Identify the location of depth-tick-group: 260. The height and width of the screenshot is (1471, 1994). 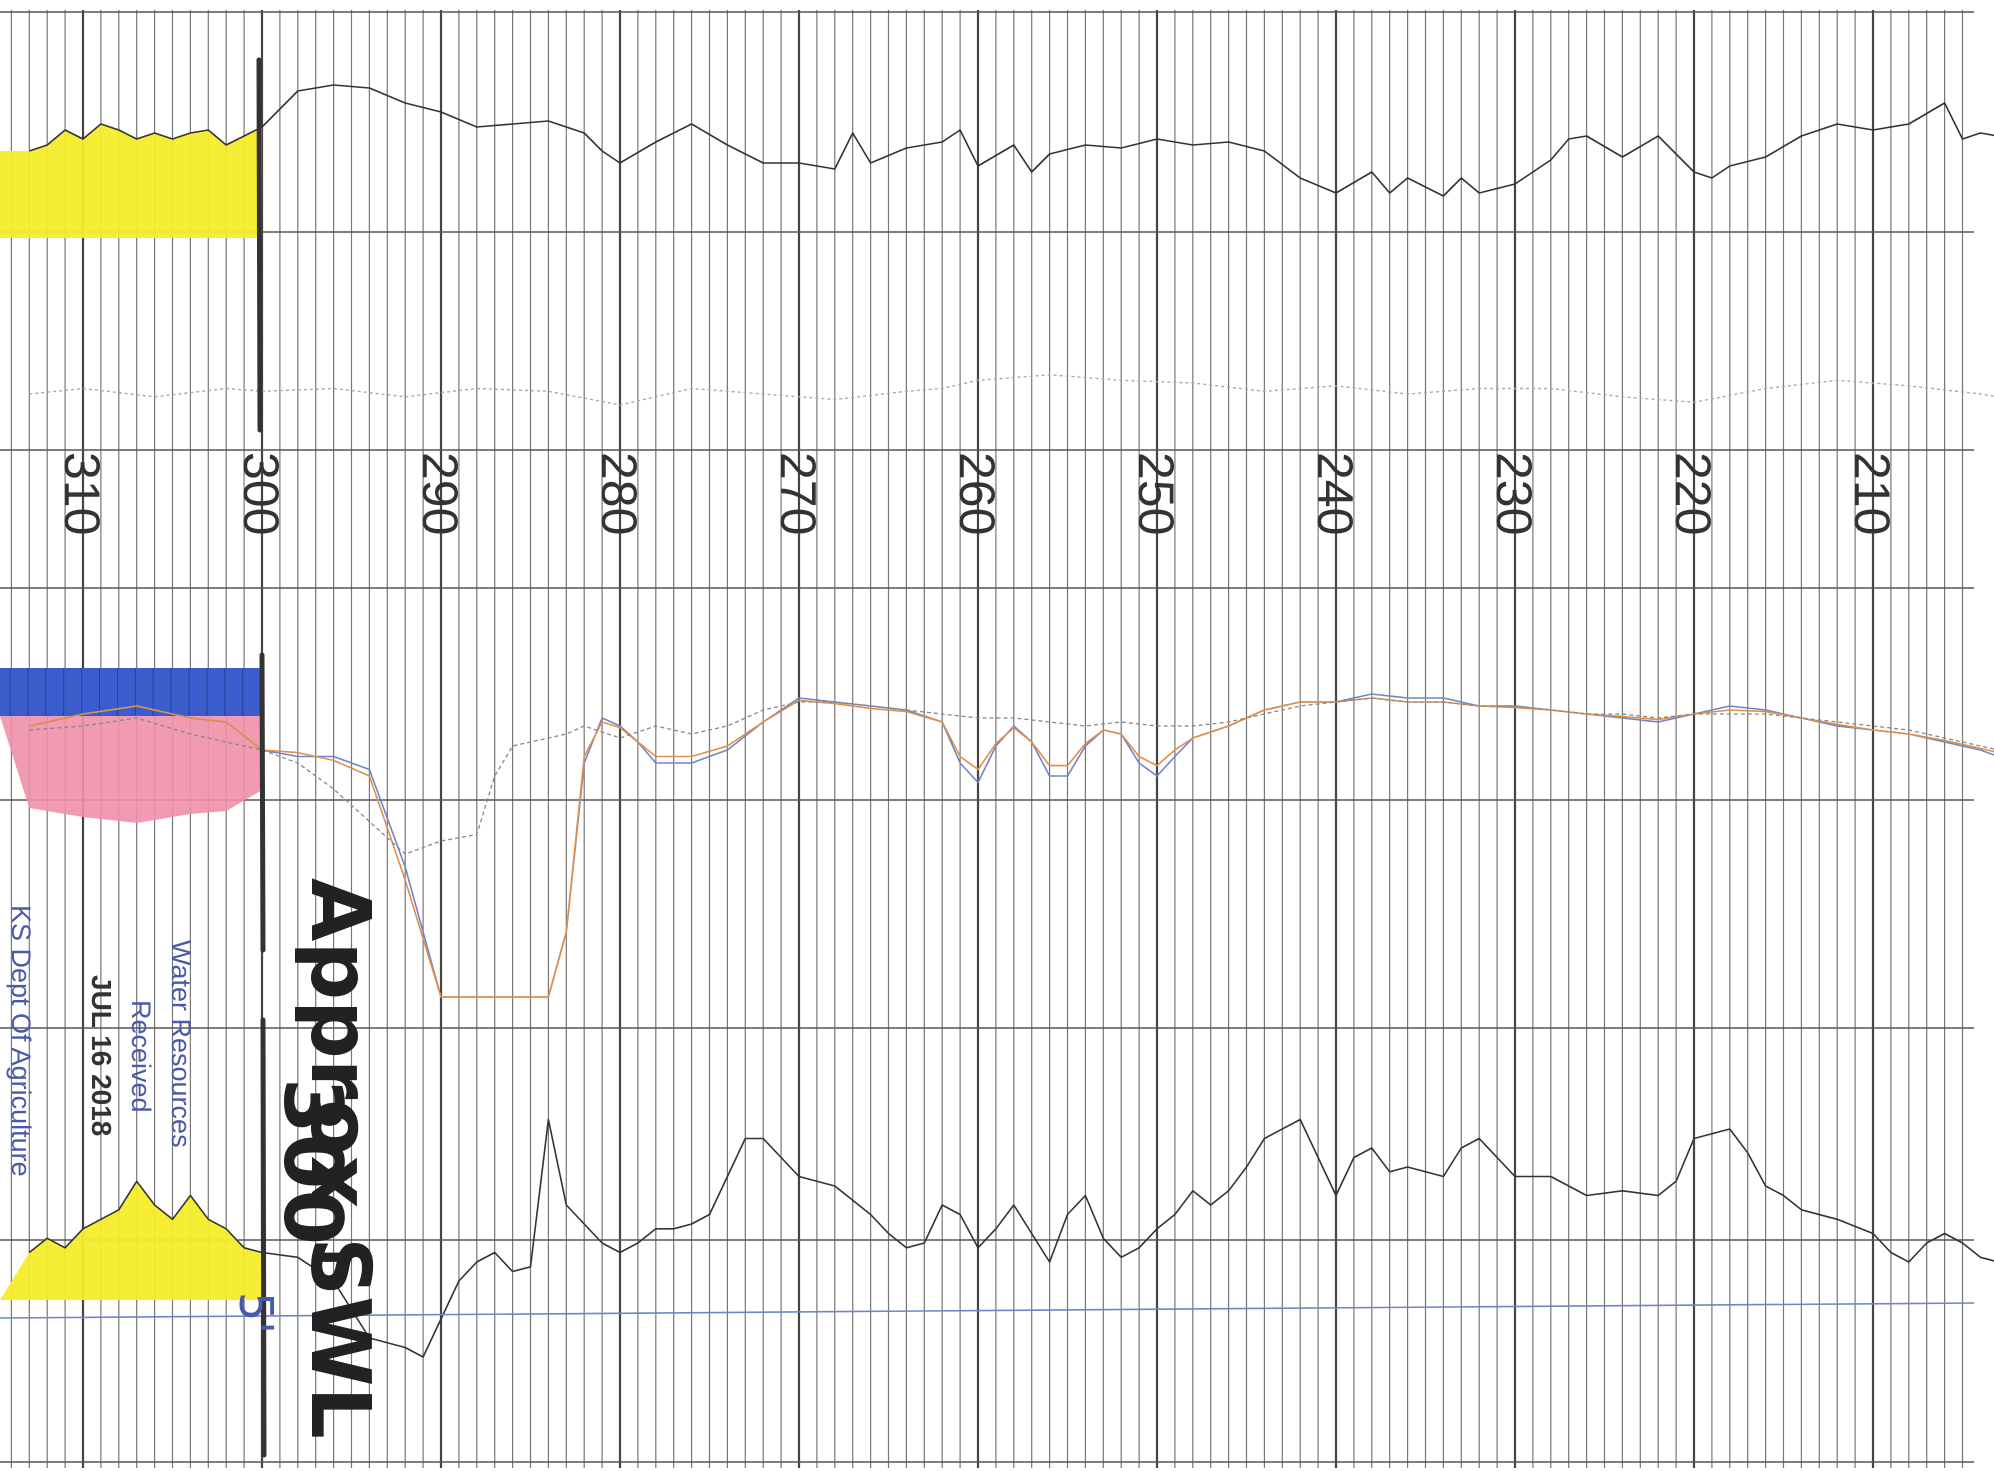
(977, 493).